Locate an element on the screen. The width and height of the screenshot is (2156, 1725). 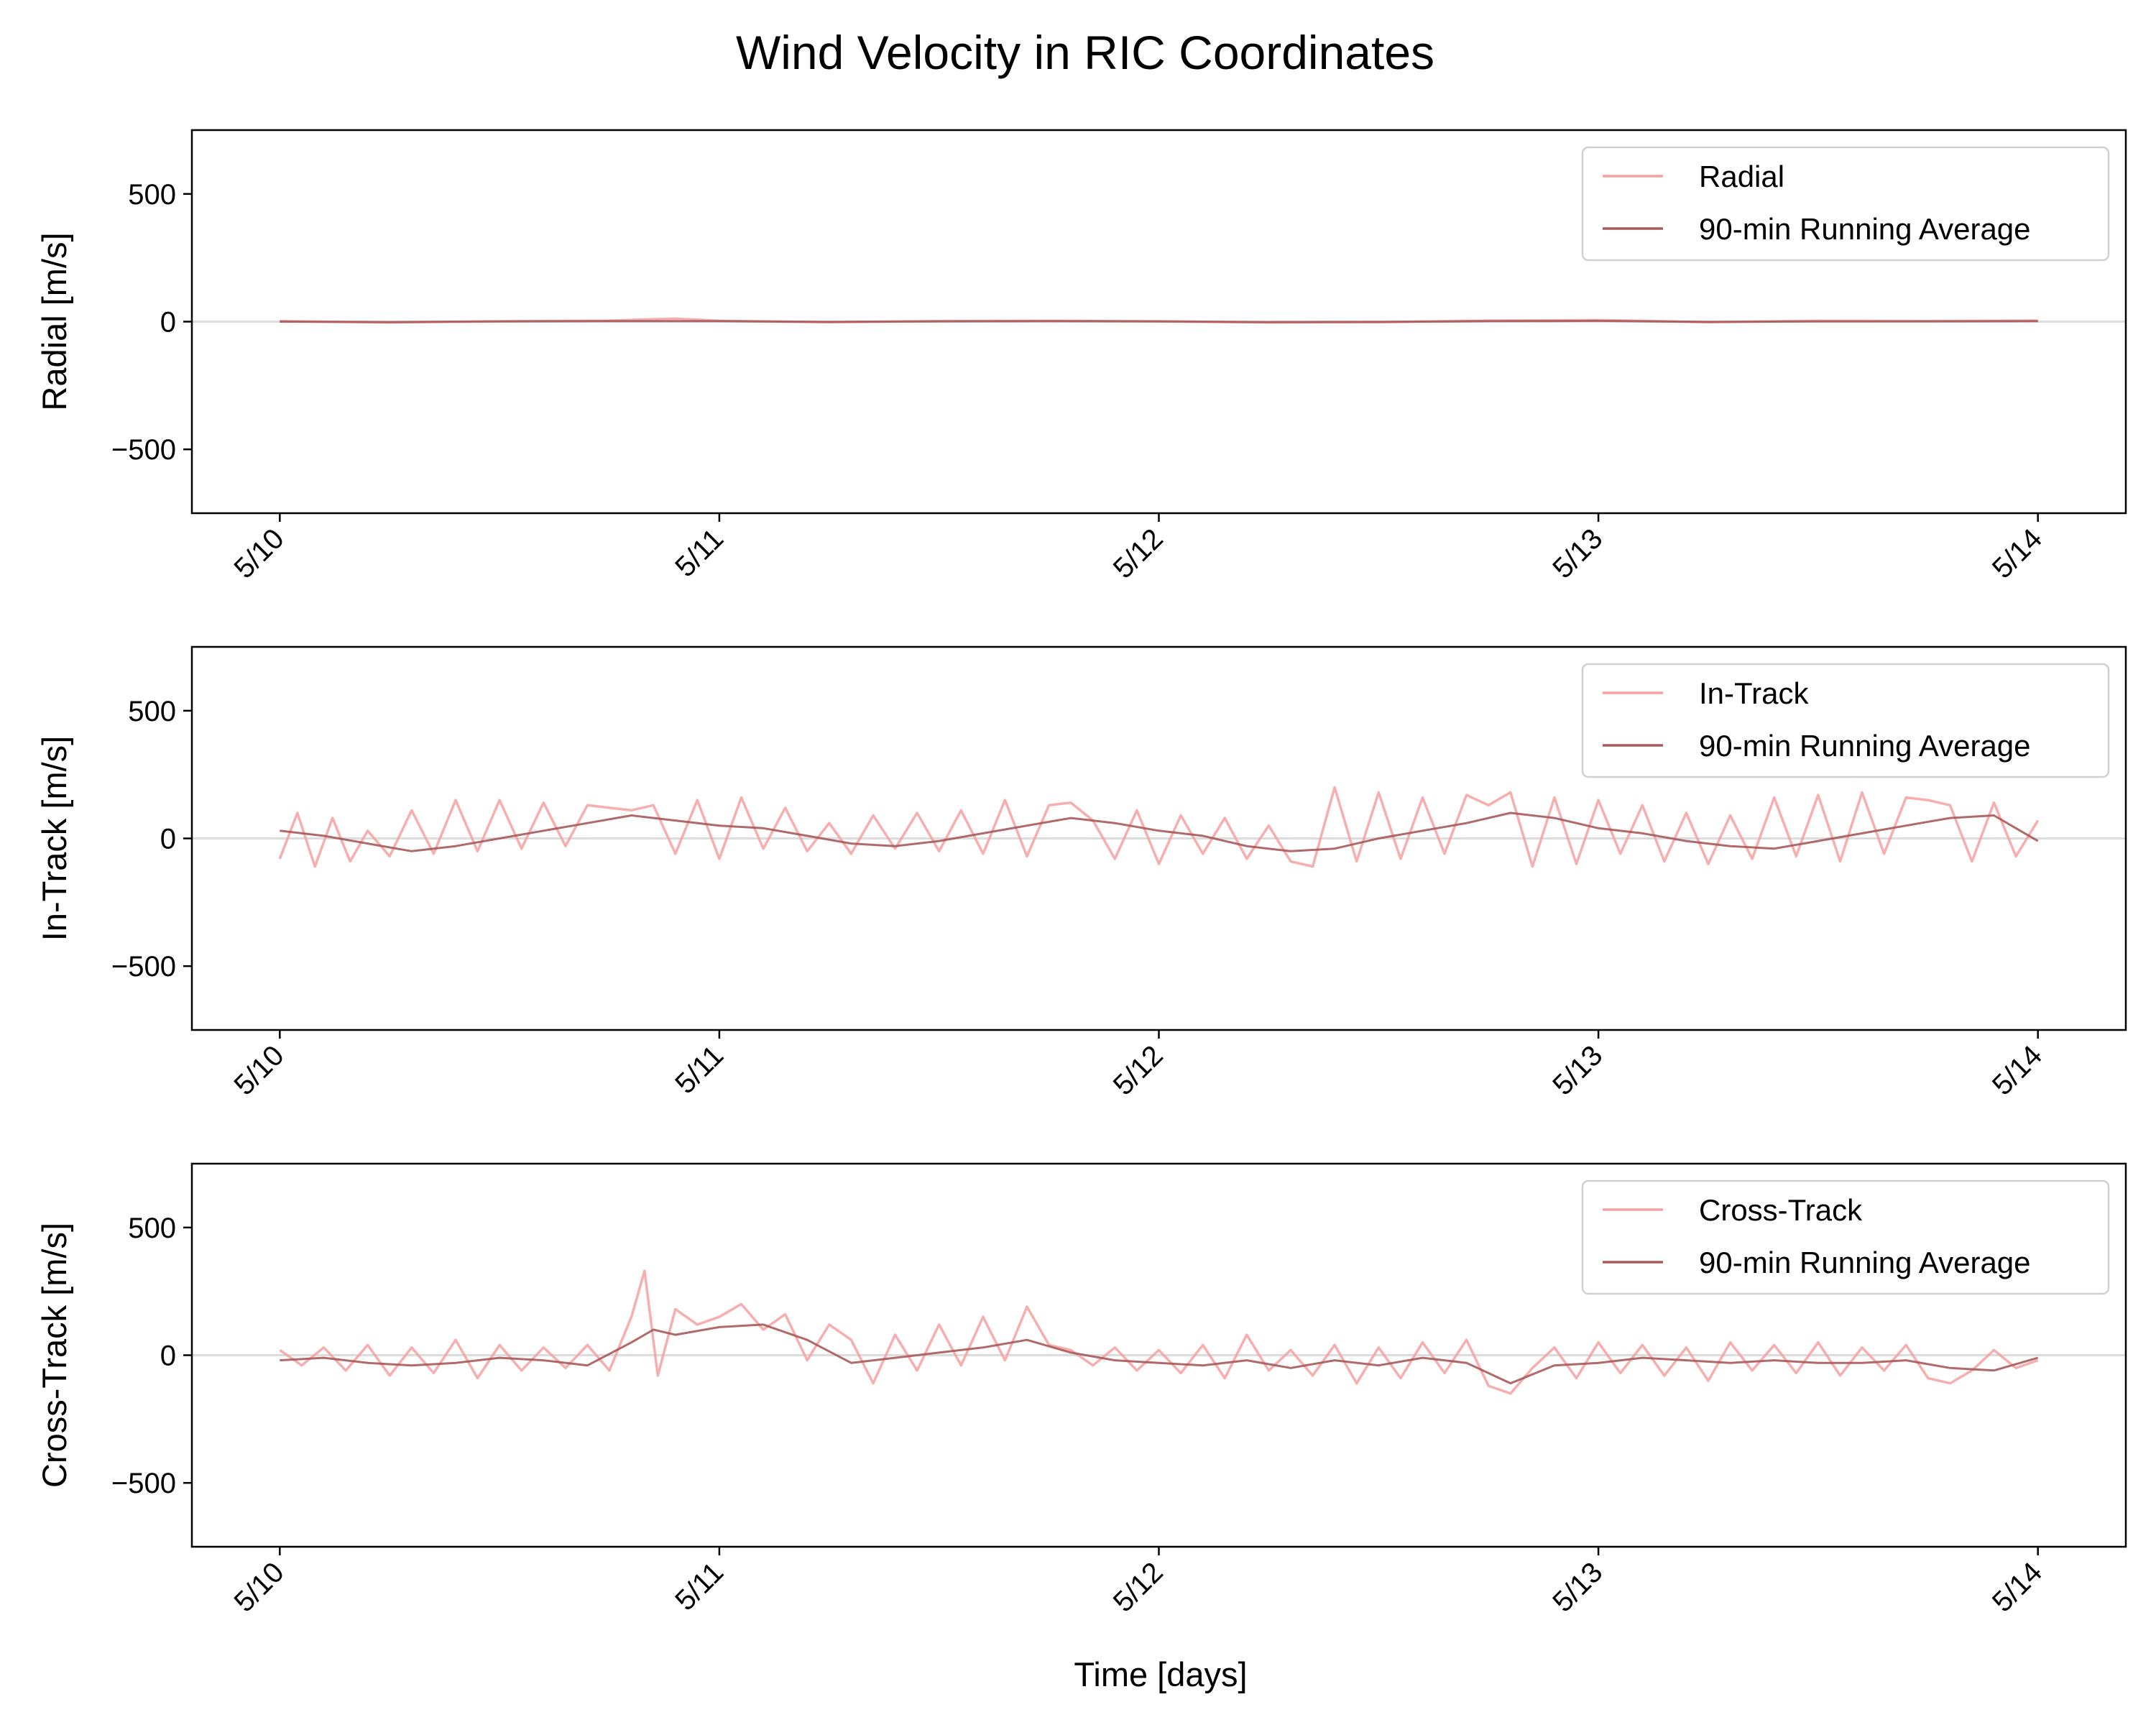
x-axis-label: Time [days] is located at coordinates (1160, 1674).